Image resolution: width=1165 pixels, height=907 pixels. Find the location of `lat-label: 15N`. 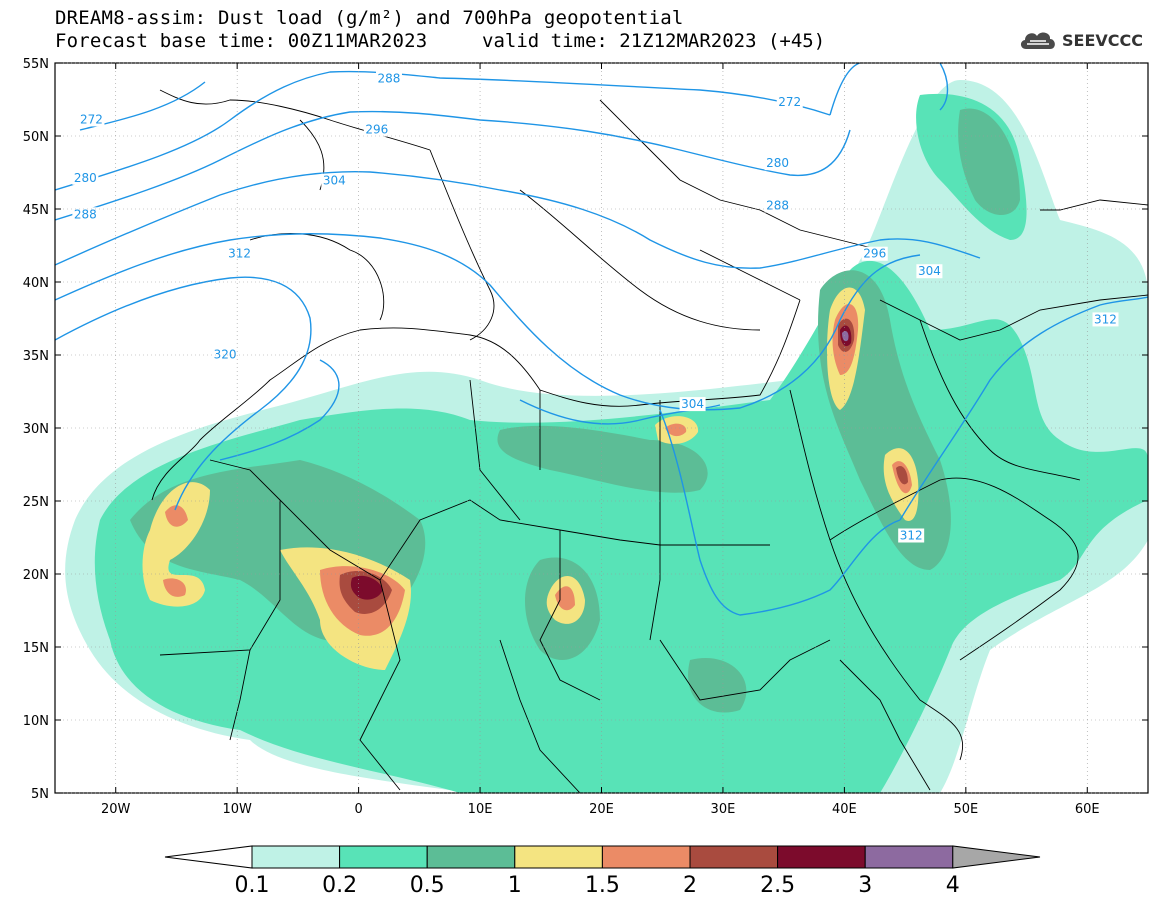

lat-label: 15N is located at coordinates (36, 648).